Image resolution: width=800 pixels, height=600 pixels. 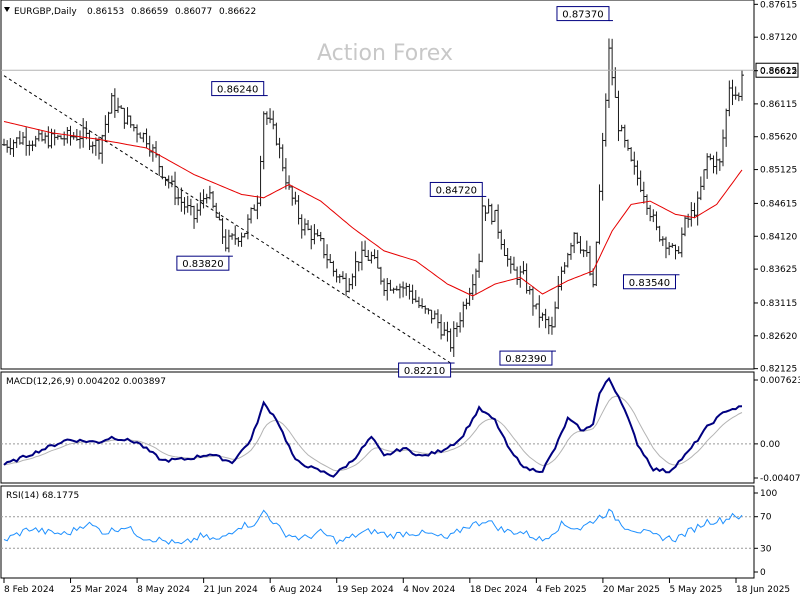 I want to click on price-annotation-label: 0.83540, so click(x=649, y=283).